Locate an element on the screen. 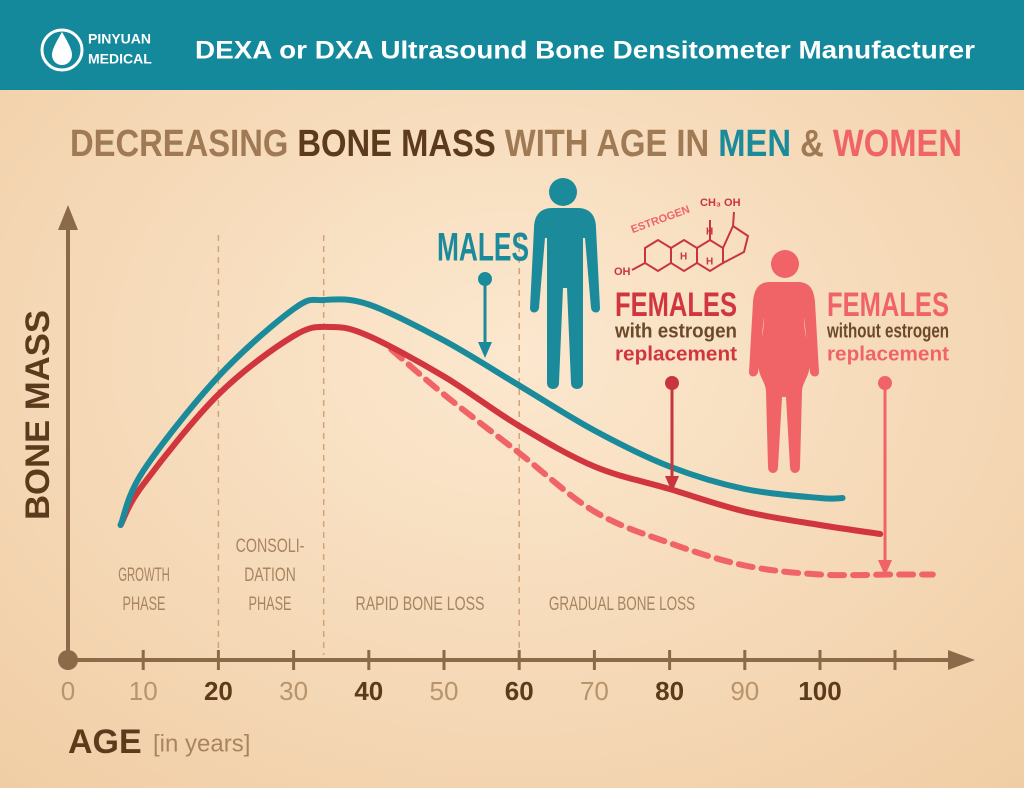 The image size is (1024, 788). x-tick-label: 30 is located at coordinates (293, 691).